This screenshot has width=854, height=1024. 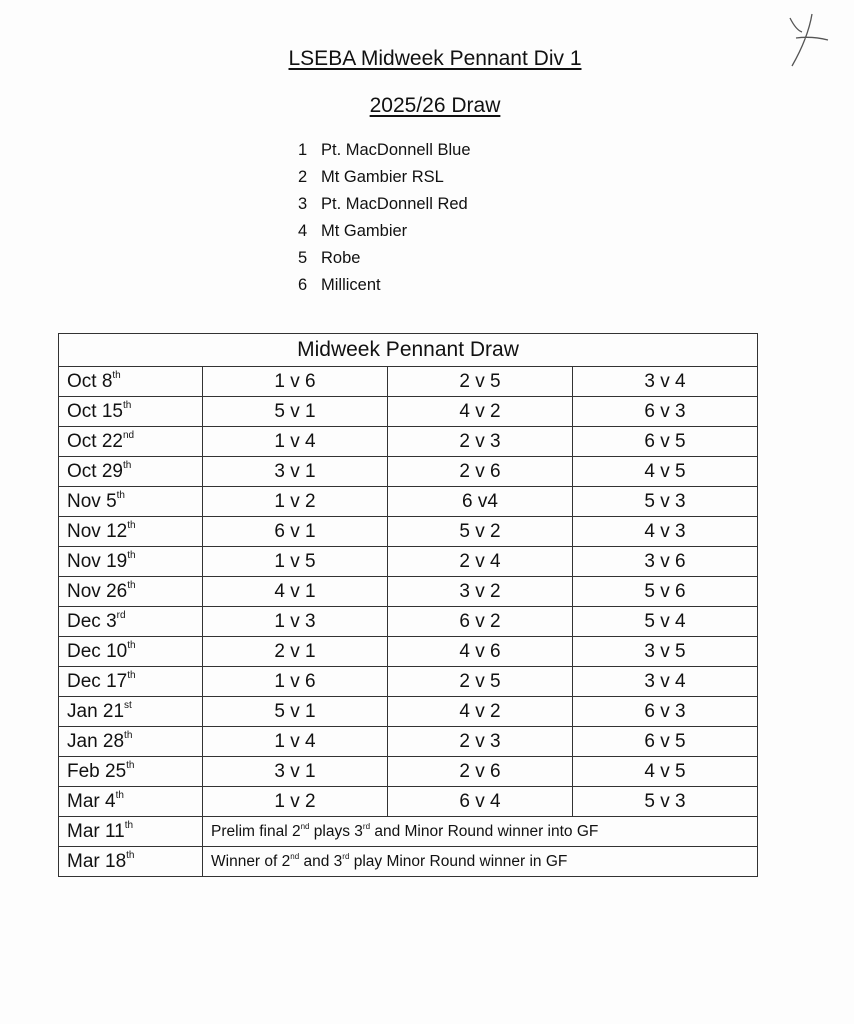 I want to click on note-text: Prelim final 2, so click(x=256, y=831).